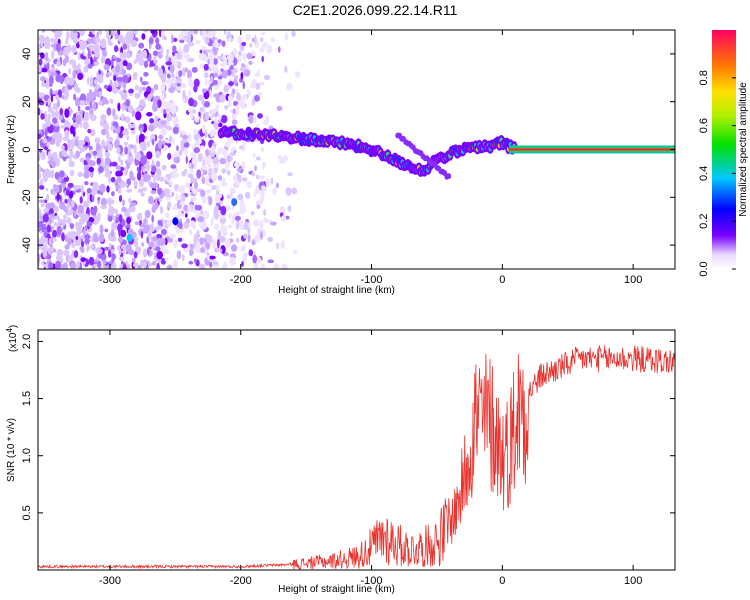 The width and height of the screenshot is (750, 600). I want to click on plot2-ytick-label: 1.0, so click(27, 455).